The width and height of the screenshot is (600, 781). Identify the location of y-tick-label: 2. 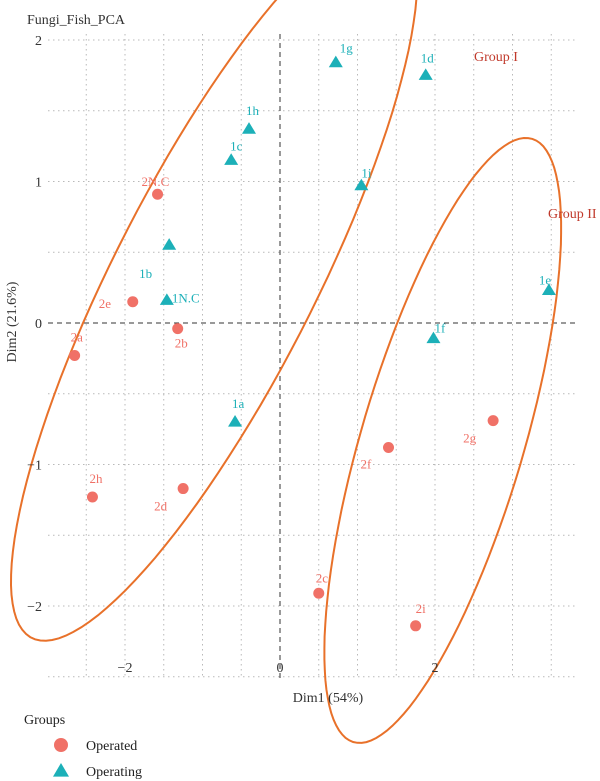
(38, 41).